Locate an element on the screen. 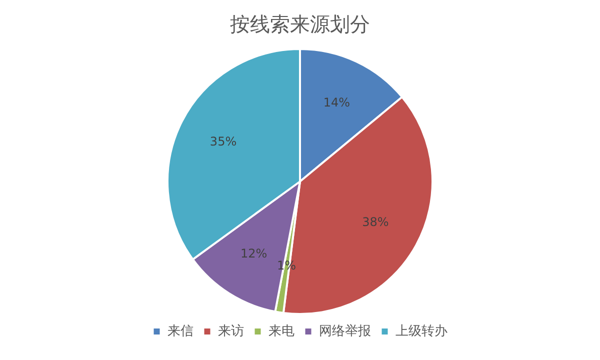 The height and width of the screenshot is (360, 600). legend-label: 来访 is located at coordinates (231, 330).